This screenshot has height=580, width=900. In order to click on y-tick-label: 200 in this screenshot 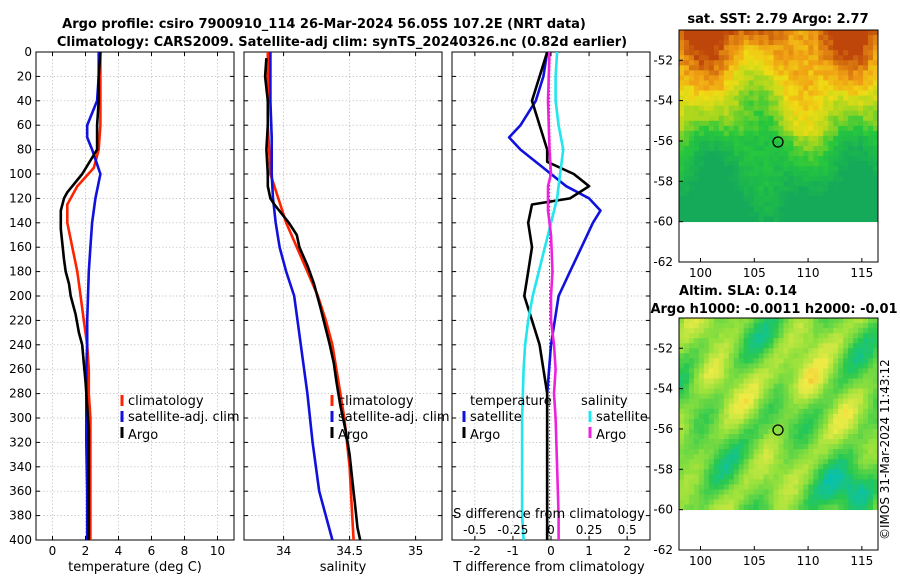, I will do `click(20, 296)`.